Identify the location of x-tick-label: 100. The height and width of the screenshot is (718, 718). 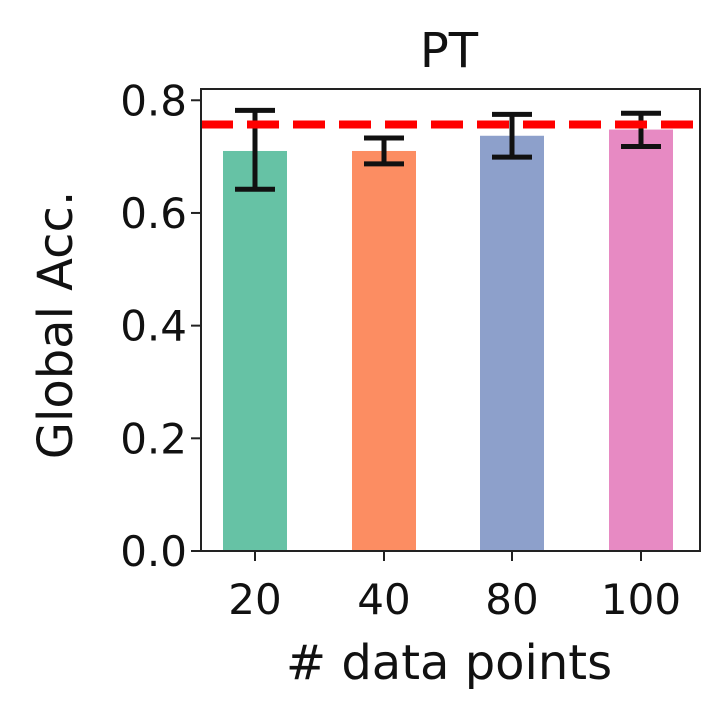
(641, 599).